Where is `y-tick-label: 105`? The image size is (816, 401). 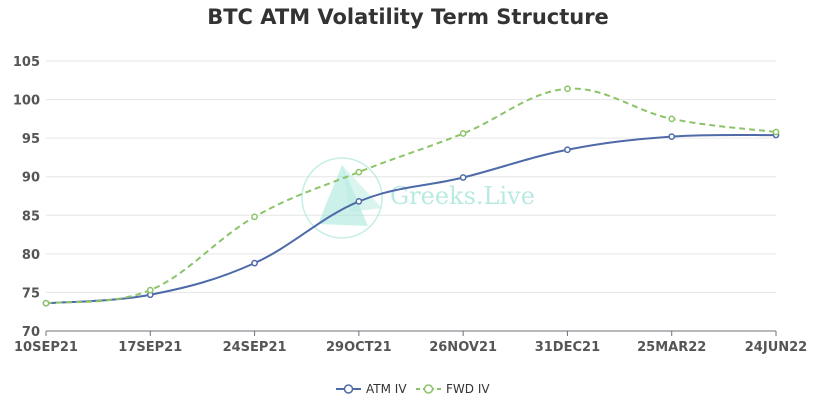 y-tick-label: 105 is located at coordinates (26, 62).